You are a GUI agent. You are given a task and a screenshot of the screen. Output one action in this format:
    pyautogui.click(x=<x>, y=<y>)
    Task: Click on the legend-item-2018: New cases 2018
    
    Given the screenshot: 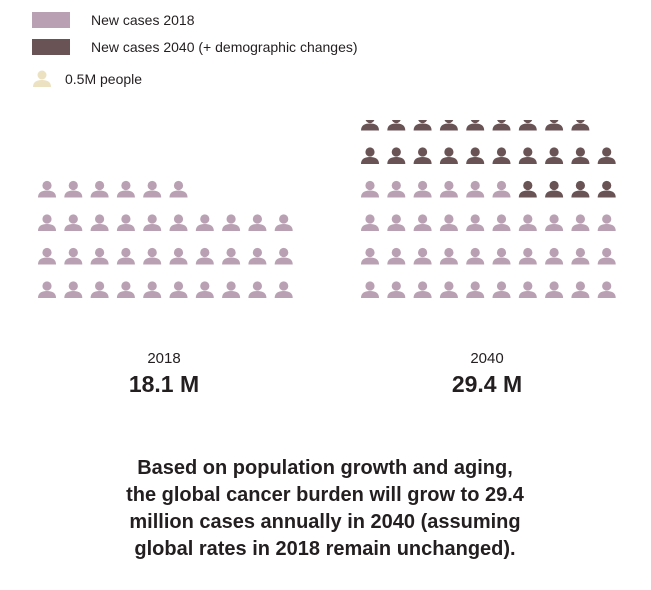 What is the action you would take?
    pyautogui.click(x=195, y=19)
    